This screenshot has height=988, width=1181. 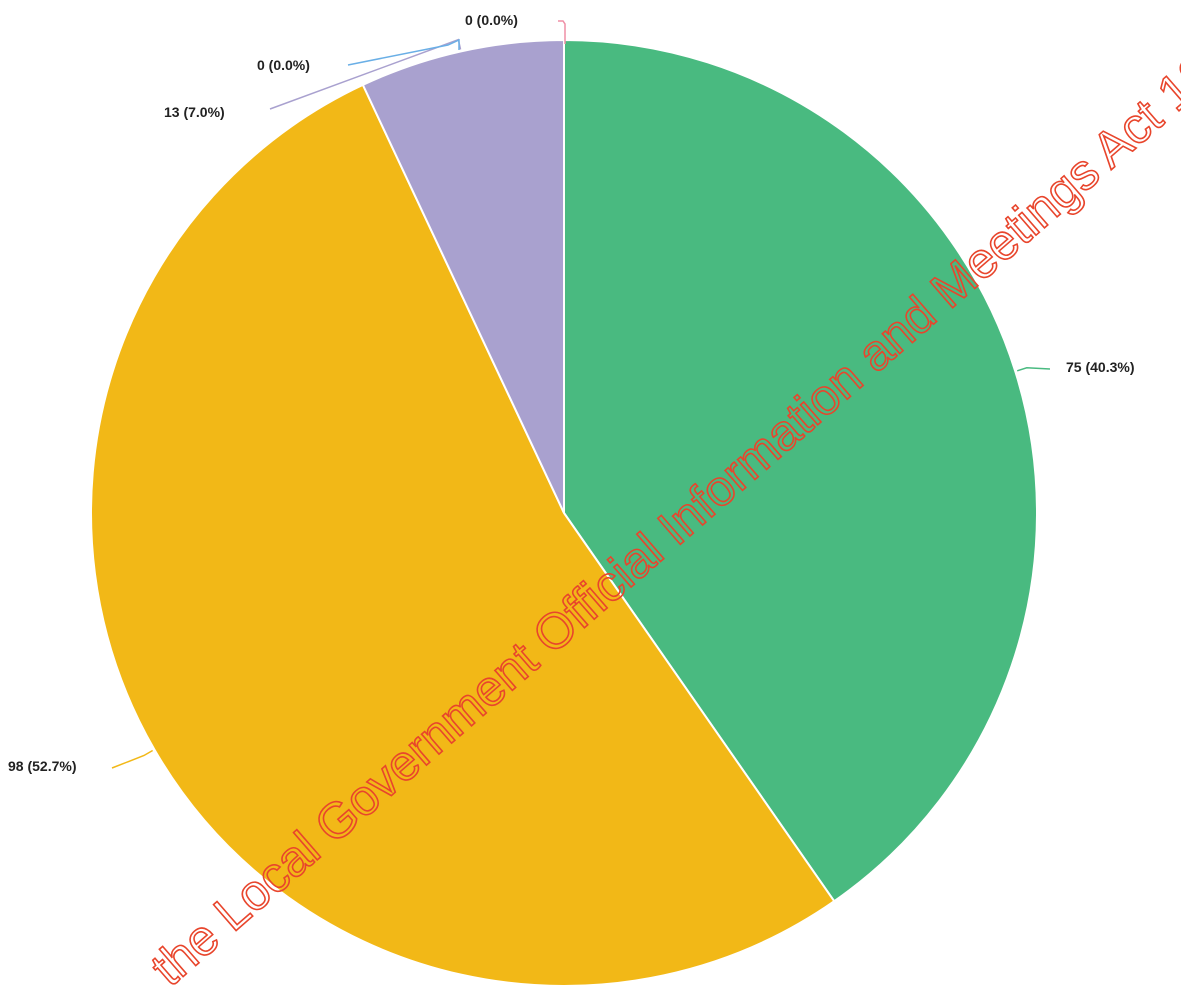 I want to click on pie-slice, so click(x=463, y=276).